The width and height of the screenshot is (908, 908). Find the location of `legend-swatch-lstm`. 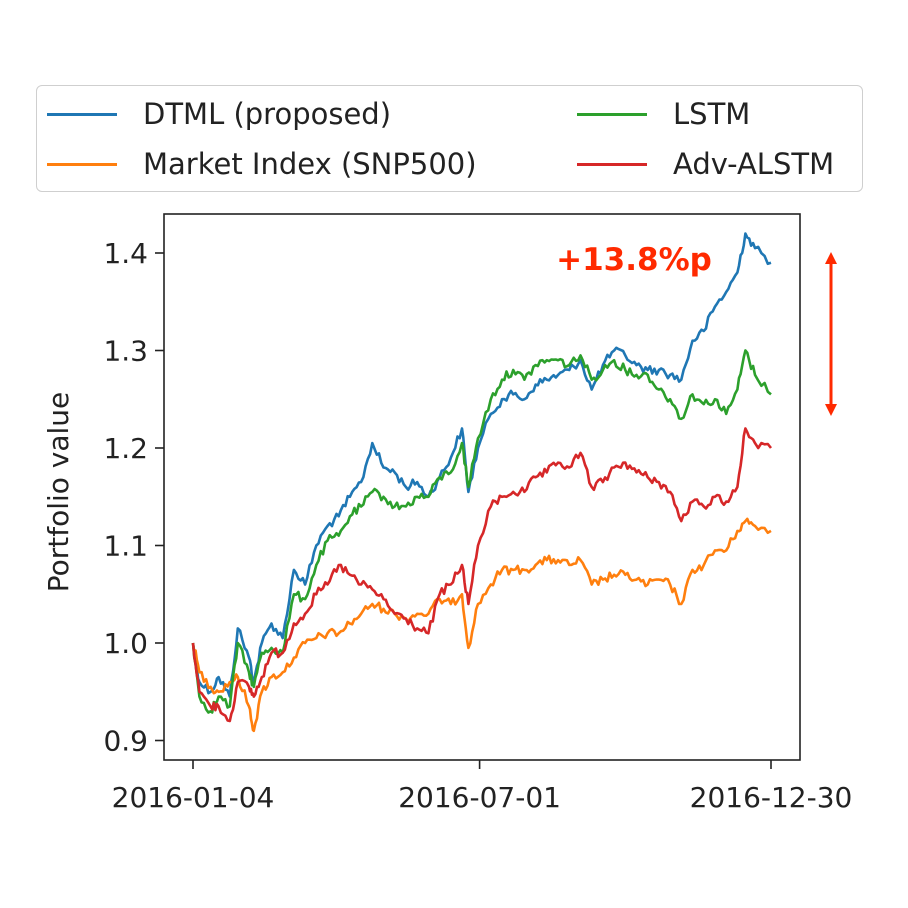

legend-swatch-lstm is located at coordinates (612, 114).